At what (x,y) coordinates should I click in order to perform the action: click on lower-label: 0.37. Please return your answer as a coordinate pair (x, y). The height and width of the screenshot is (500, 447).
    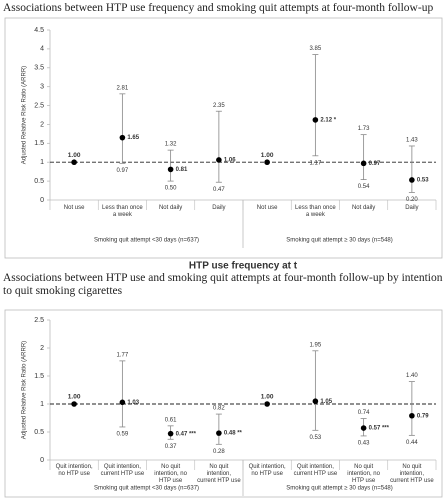
    Looking at the image, I should click on (171, 447).